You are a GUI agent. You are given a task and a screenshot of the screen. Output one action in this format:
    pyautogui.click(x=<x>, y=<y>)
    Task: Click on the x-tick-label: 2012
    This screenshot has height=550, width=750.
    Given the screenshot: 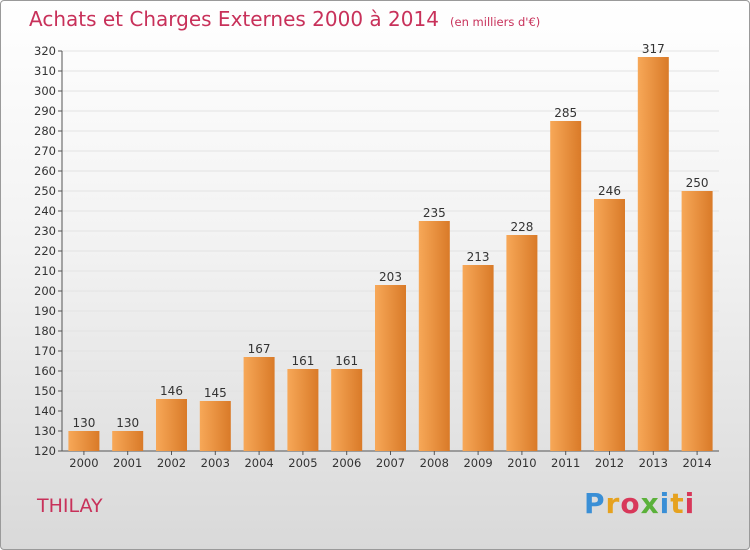 What is the action you would take?
    pyautogui.click(x=609, y=463)
    